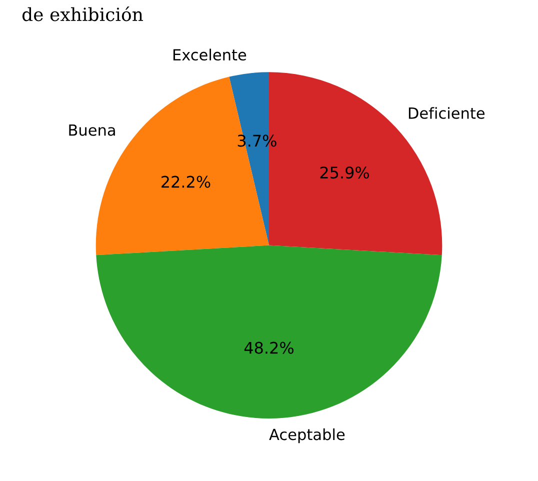 This screenshot has height=481, width=538. I want to click on data-label: 48.2%, so click(269, 348).